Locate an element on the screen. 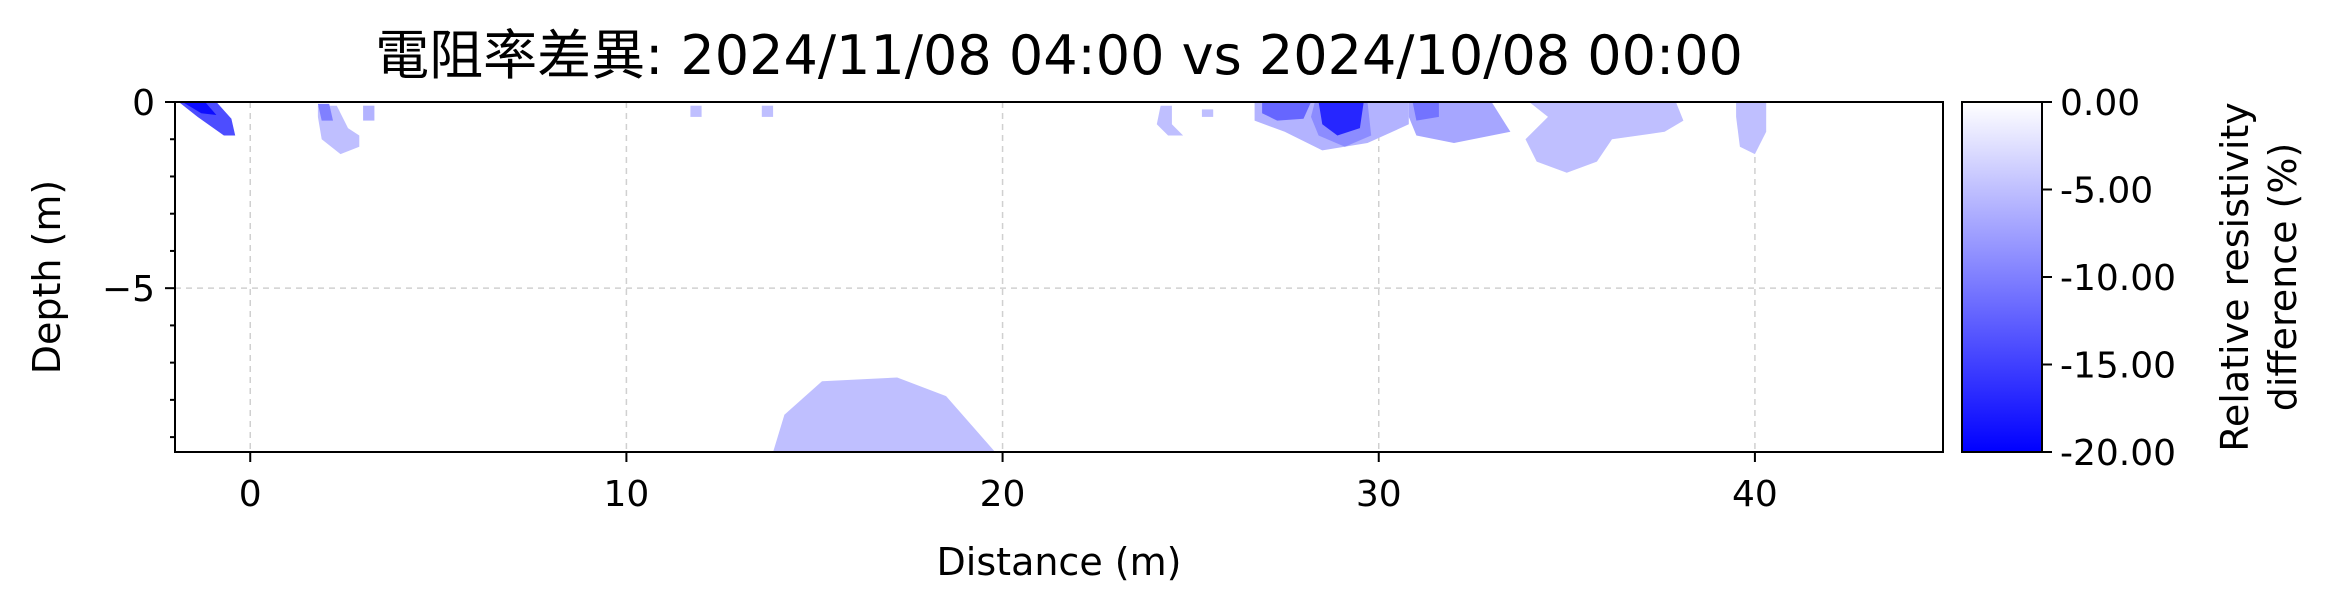  colorbar-label-line1: Relative resistivity is located at coordinates (2235, 277).